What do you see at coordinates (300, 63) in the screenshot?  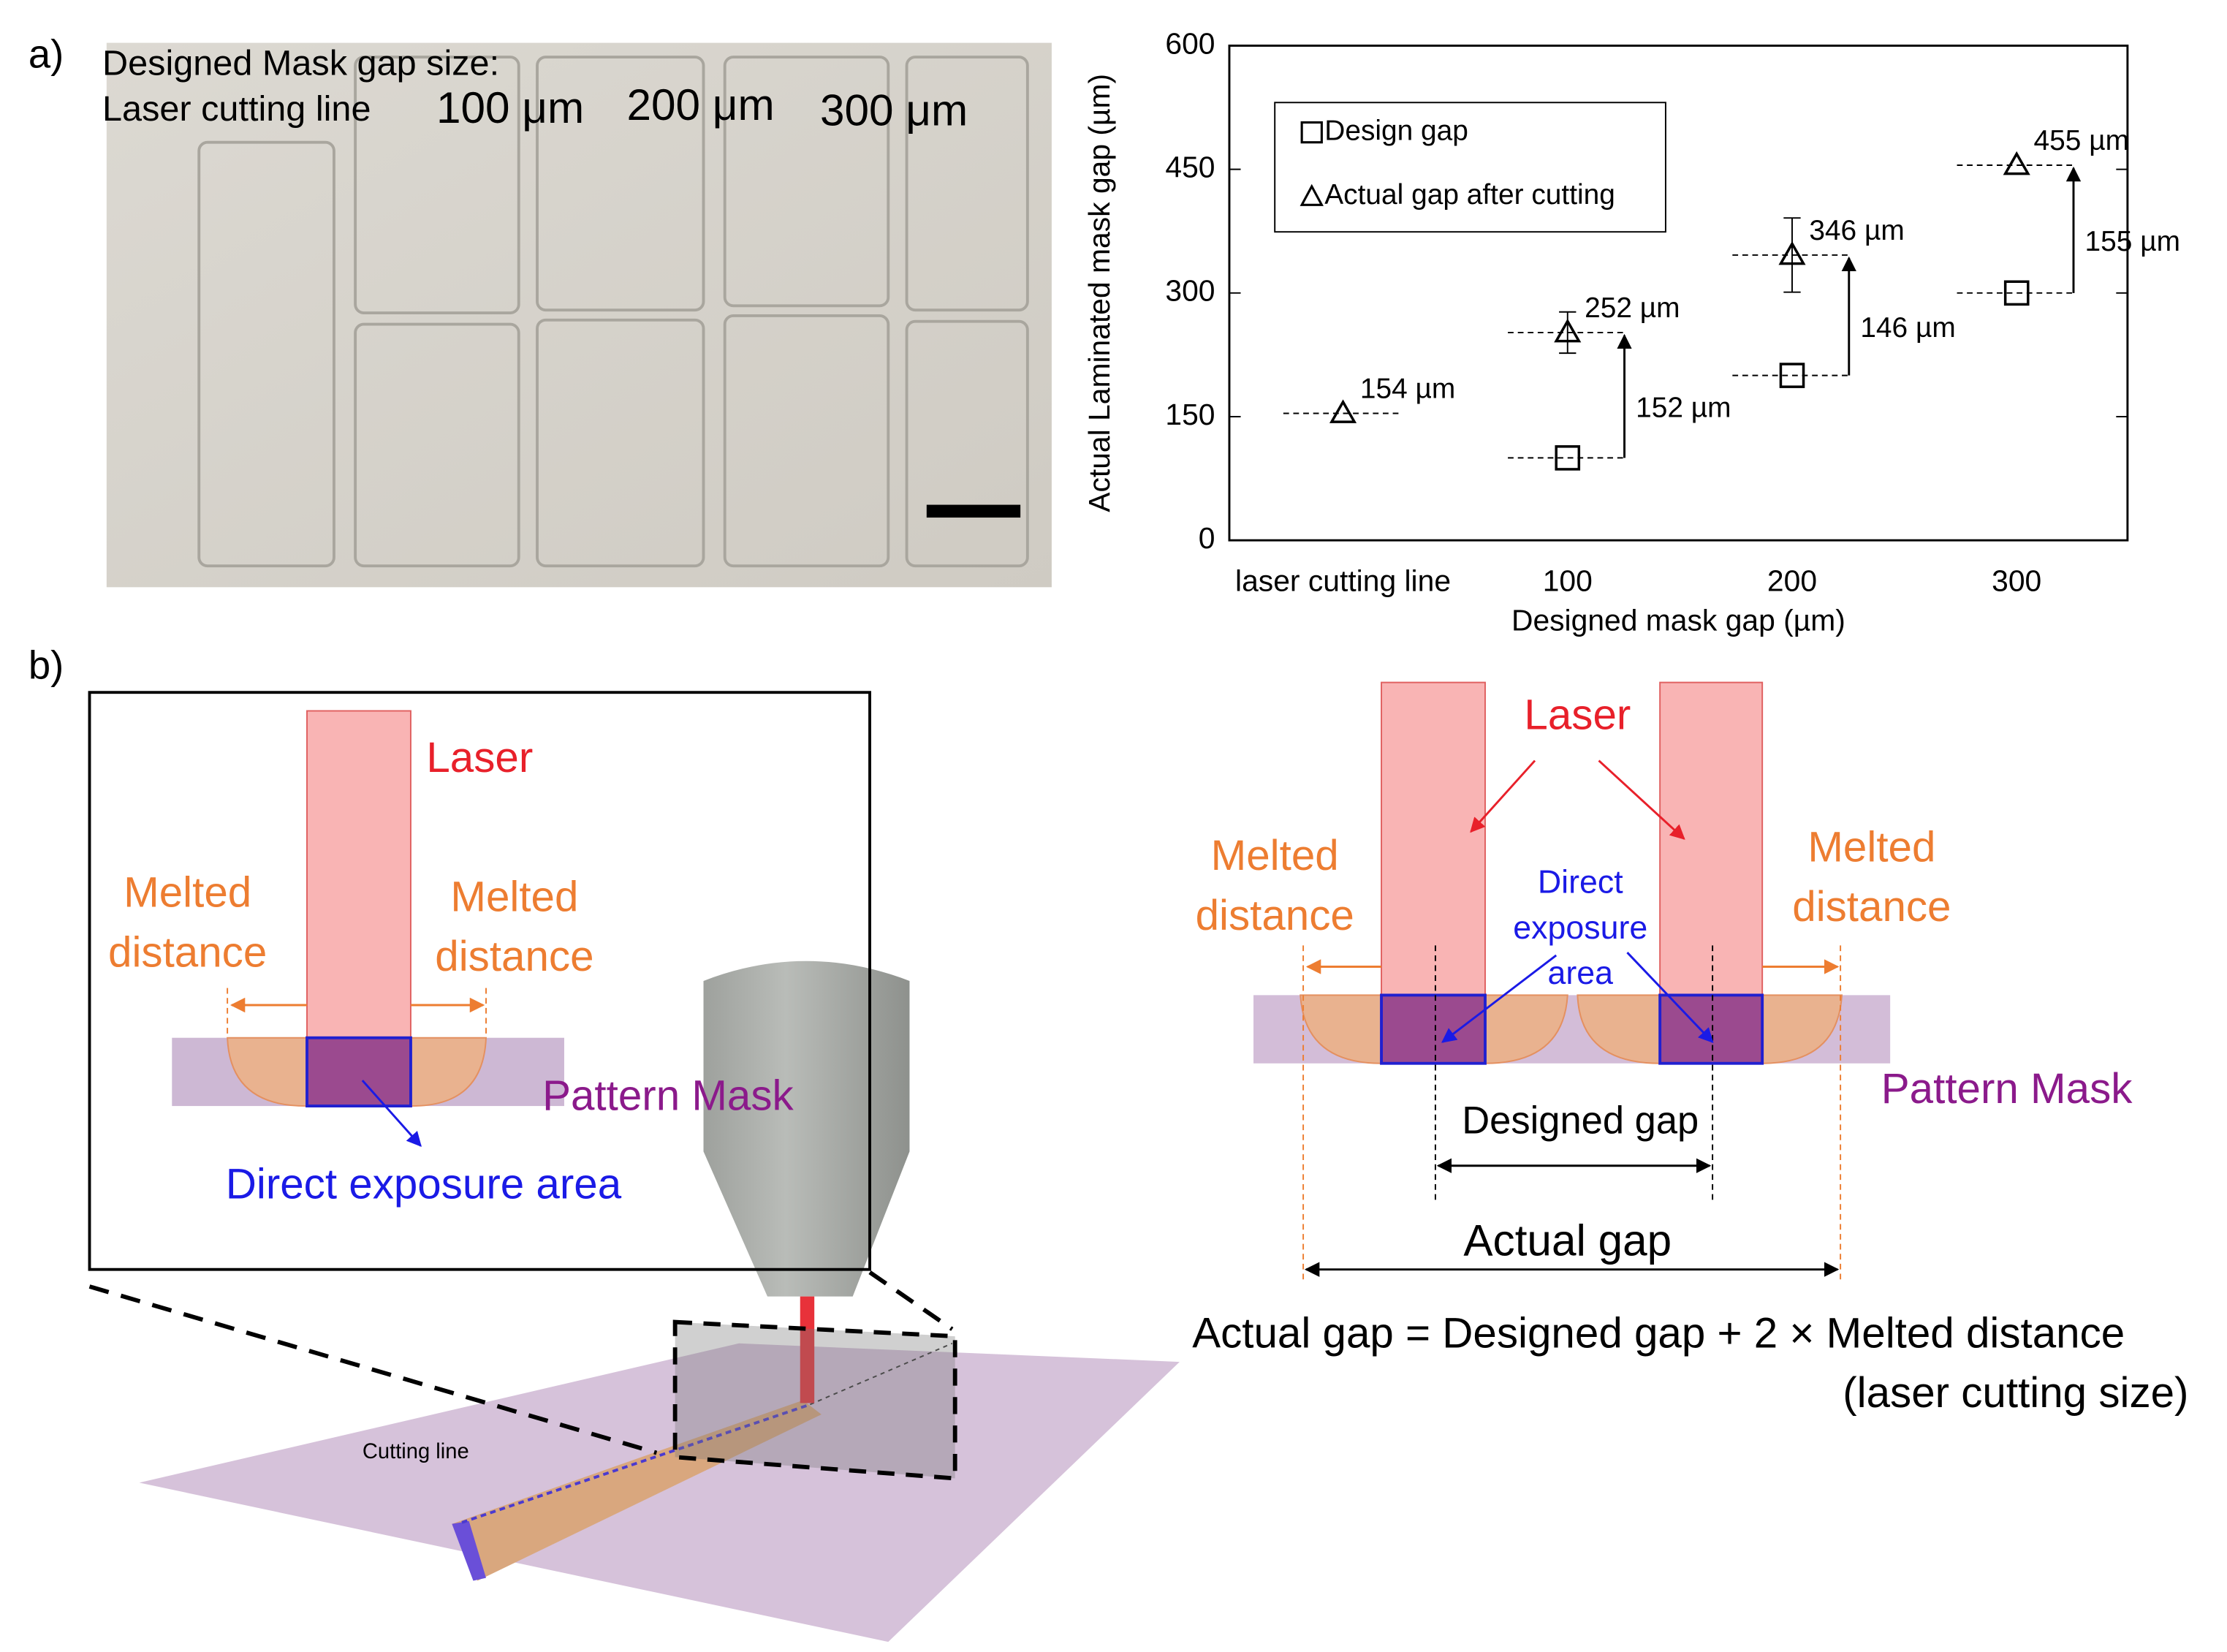 I see `photo-title: Designed Mask gap size:` at bounding box center [300, 63].